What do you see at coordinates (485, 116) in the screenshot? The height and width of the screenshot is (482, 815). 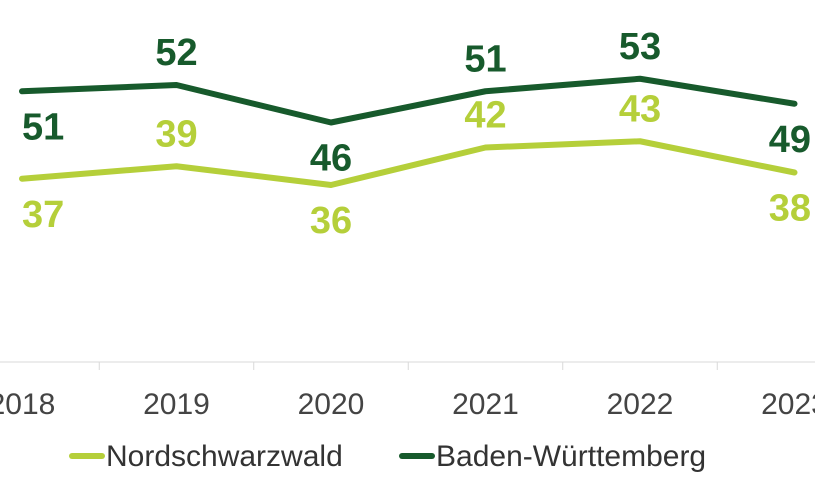 I see `data-label: 42` at bounding box center [485, 116].